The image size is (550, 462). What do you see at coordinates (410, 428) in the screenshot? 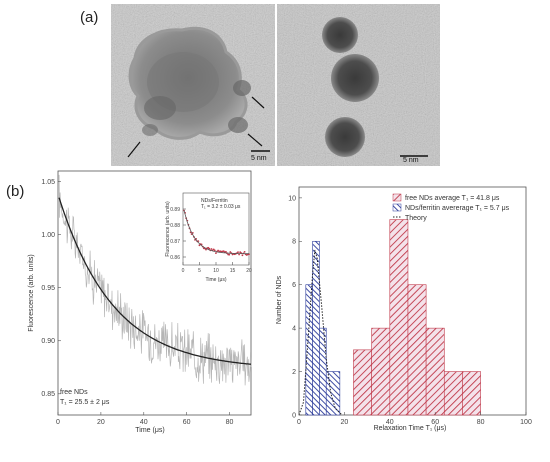
I see `histogram-xlabel: Relaxation Time T₁ (μs)` at bounding box center [410, 428].